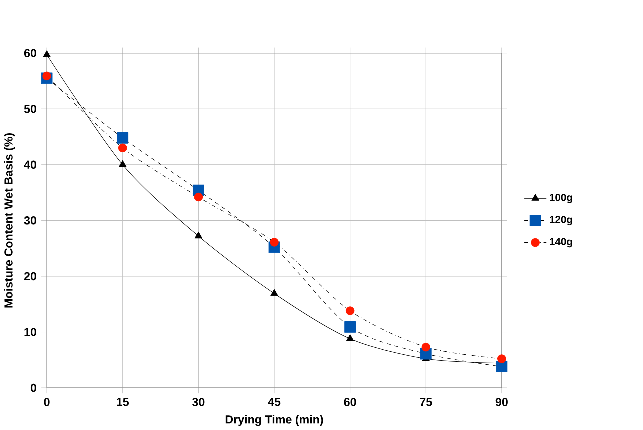  What do you see at coordinates (426, 402) in the screenshot?
I see `x-tick-label: 75` at bounding box center [426, 402].